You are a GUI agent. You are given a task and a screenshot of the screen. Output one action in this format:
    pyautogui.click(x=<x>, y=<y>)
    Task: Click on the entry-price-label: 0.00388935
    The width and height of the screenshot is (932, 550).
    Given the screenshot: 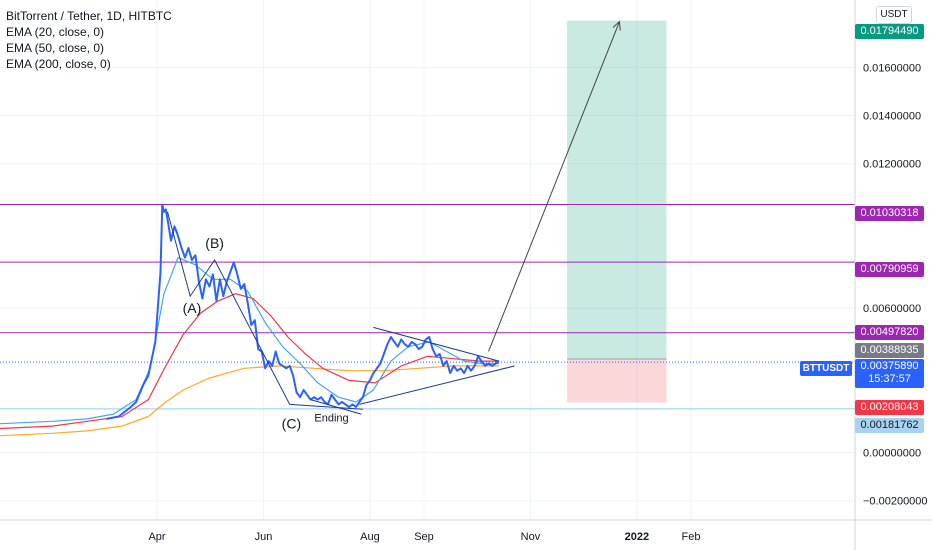 What is the action you would take?
    pyautogui.click(x=889, y=350)
    